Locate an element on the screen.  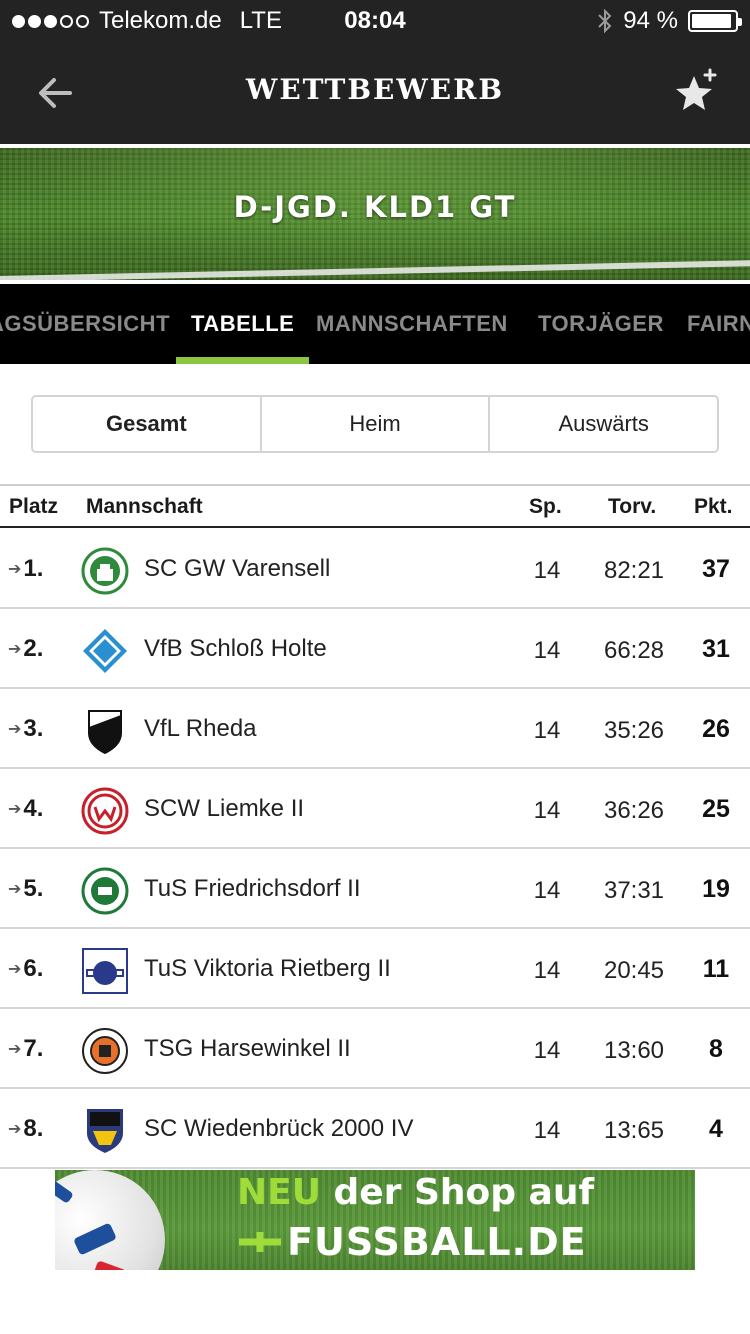
rank-cell: ➔ 1. is located at coordinates (25, 569).